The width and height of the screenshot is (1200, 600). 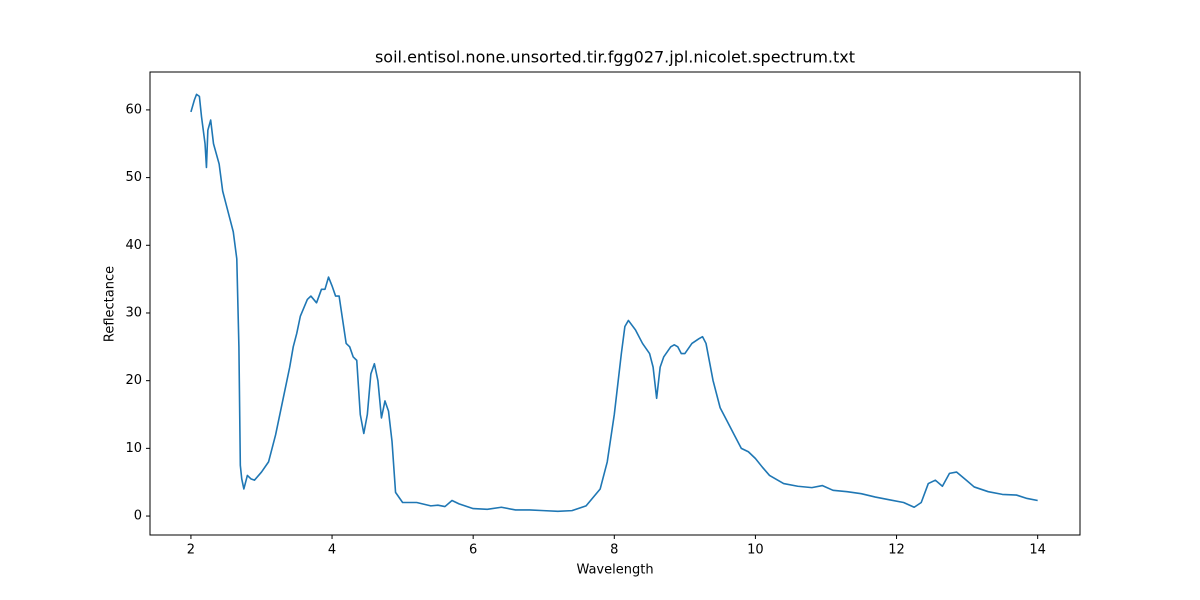 What do you see at coordinates (473, 550) in the screenshot?
I see `x-tick-label: 6` at bounding box center [473, 550].